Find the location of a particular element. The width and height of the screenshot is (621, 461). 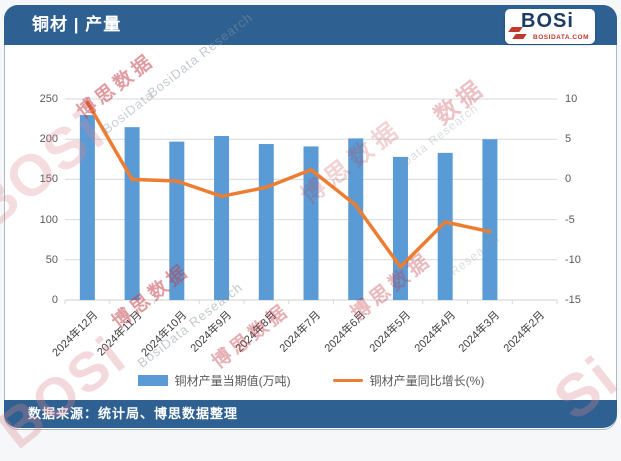

bar-2024年3月 is located at coordinates (490, 219).